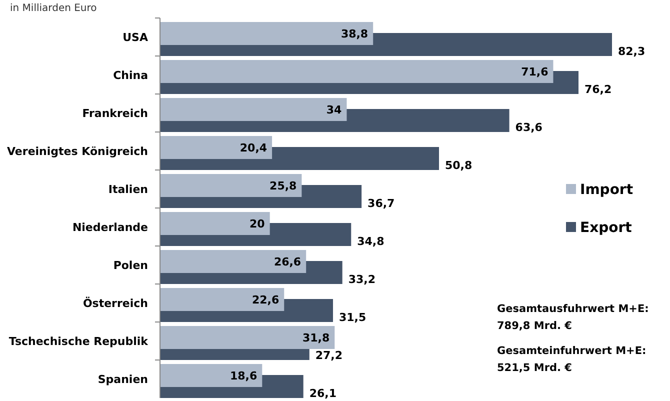 This screenshot has width=670, height=401. Describe the element at coordinates (334, 110) in the screenshot. I see `data-label: 34` at that location.